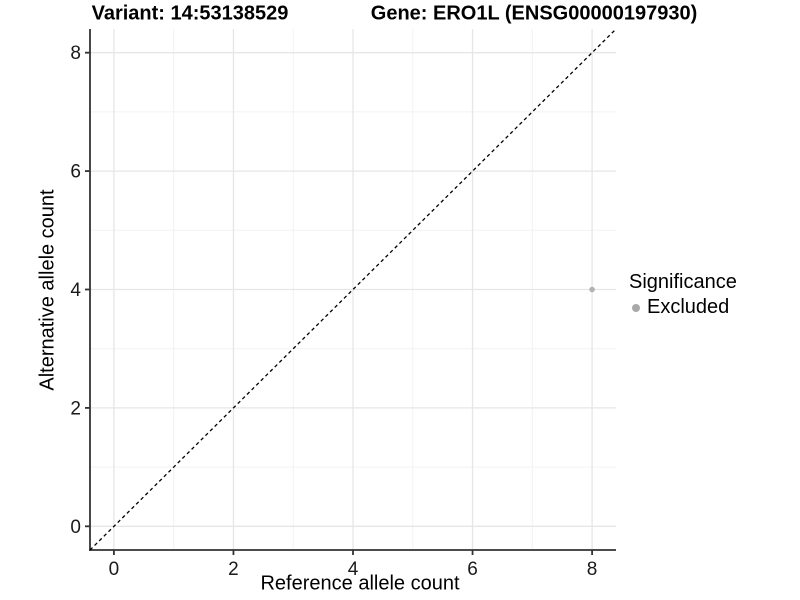 This screenshot has height=600, width=800. I want to click on y-tick-label: 0, so click(75, 527).